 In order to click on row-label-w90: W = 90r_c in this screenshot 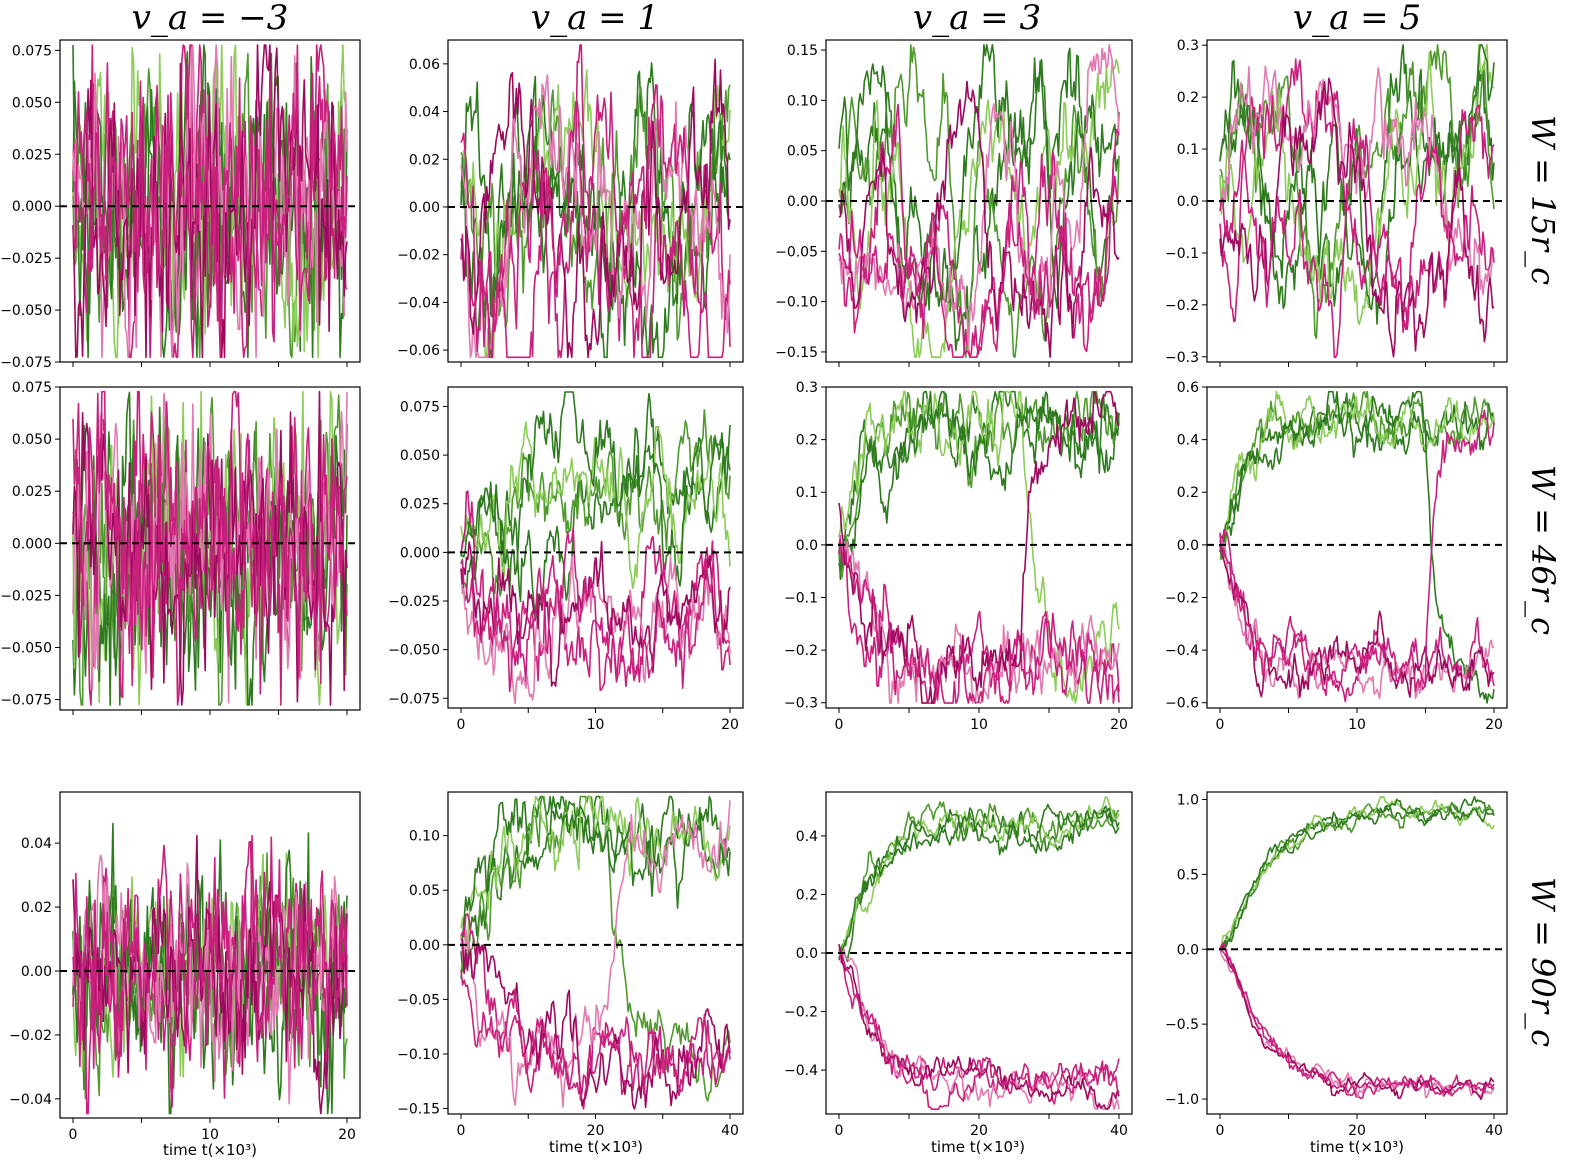, I will do `click(1543, 962)`.